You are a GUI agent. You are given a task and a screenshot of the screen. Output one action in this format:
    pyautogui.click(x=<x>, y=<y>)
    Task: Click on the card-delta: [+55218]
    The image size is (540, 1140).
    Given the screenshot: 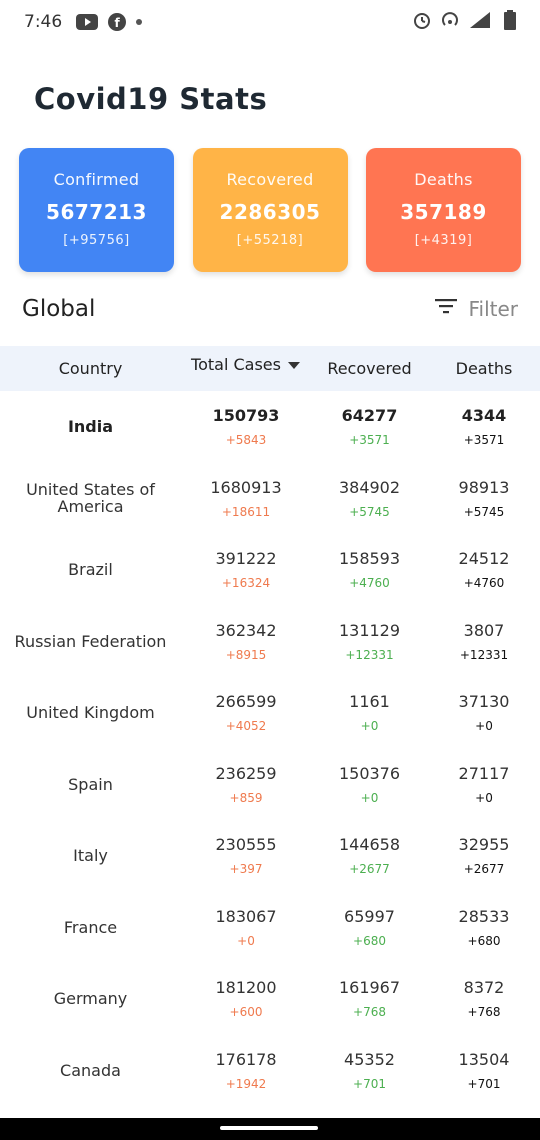 What is the action you would take?
    pyautogui.click(x=270, y=240)
    